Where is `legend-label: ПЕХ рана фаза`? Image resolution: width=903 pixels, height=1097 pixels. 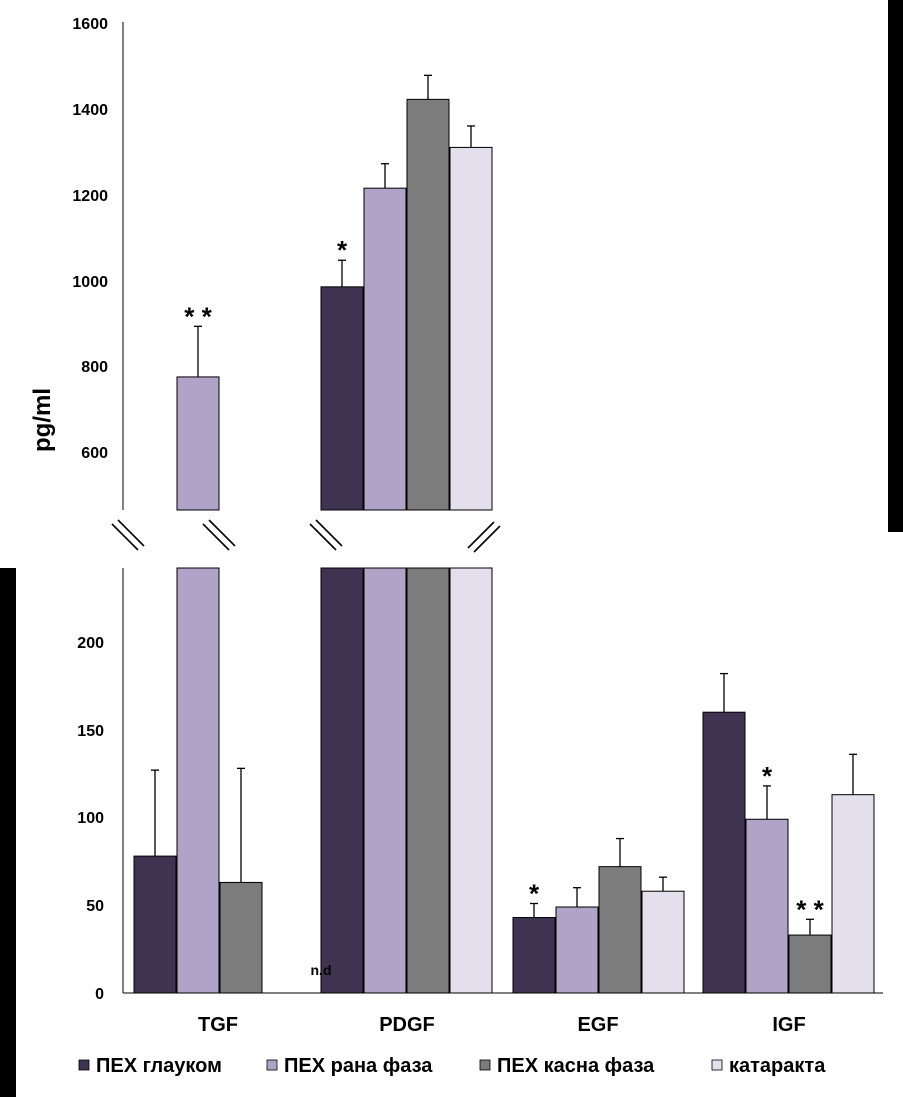 legend-label: ПЕХ рана фаза is located at coordinates (358, 1066).